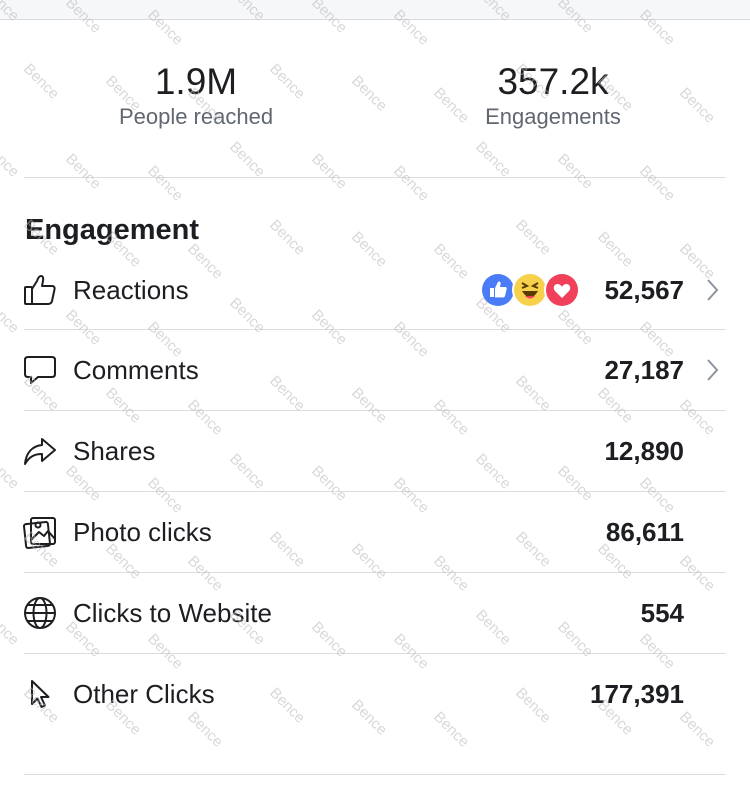 The height and width of the screenshot is (789, 750). What do you see at coordinates (375, 532) in the screenshot?
I see `photo-clicks-row: Photo clicks 86,611` at bounding box center [375, 532].